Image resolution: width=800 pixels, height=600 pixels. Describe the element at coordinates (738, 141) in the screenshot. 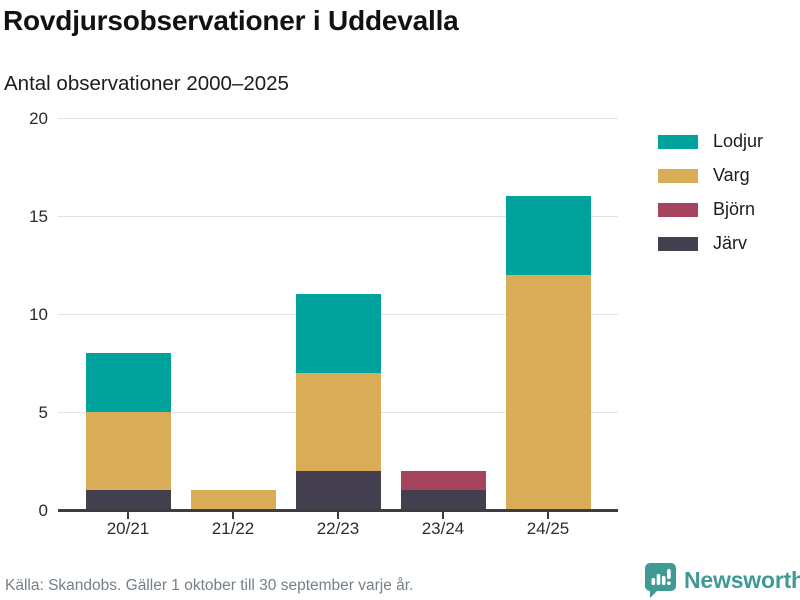

I see `legend-label: Lodjur` at that location.